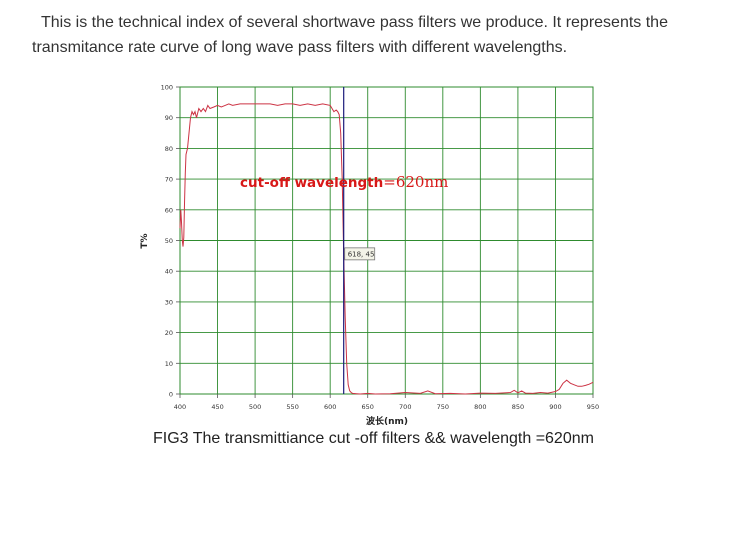 The width and height of the screenshot is (750, 560). Describe the element at coordinates (255, 407) in the screenshot. I see `x-tick-label: 500` at that location.